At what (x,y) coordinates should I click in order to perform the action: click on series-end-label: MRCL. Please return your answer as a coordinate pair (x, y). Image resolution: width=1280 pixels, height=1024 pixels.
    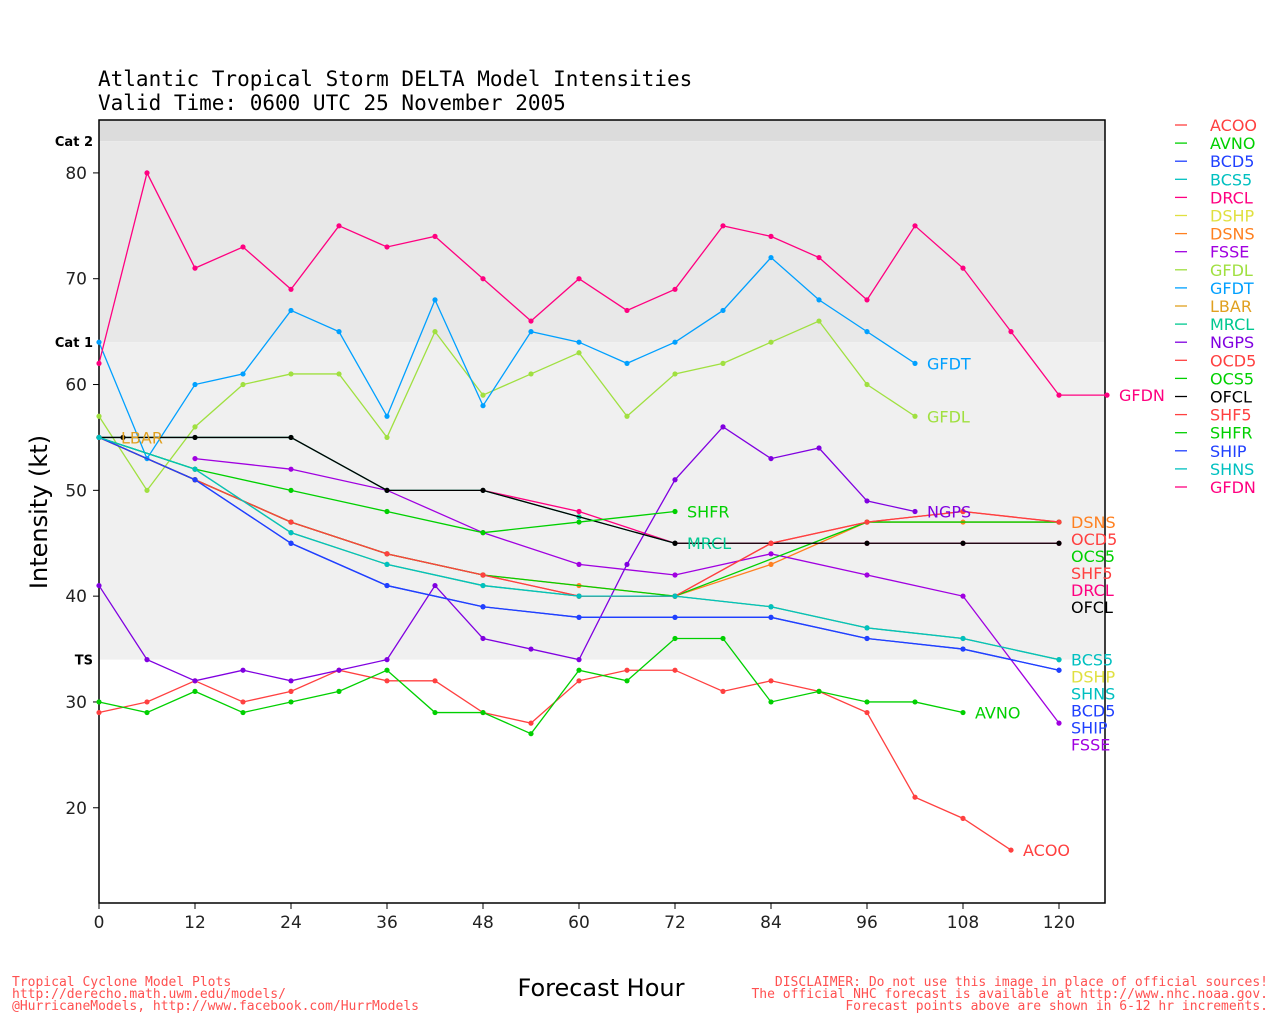
    Looking at the image, I should click on (709, 543).